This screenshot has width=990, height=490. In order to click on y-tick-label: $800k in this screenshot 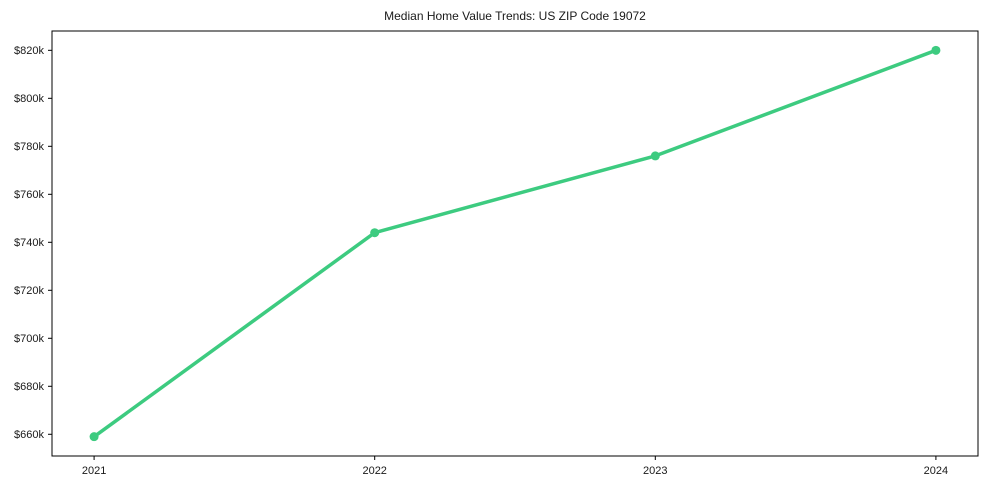, I will do `click(29, 99)`.